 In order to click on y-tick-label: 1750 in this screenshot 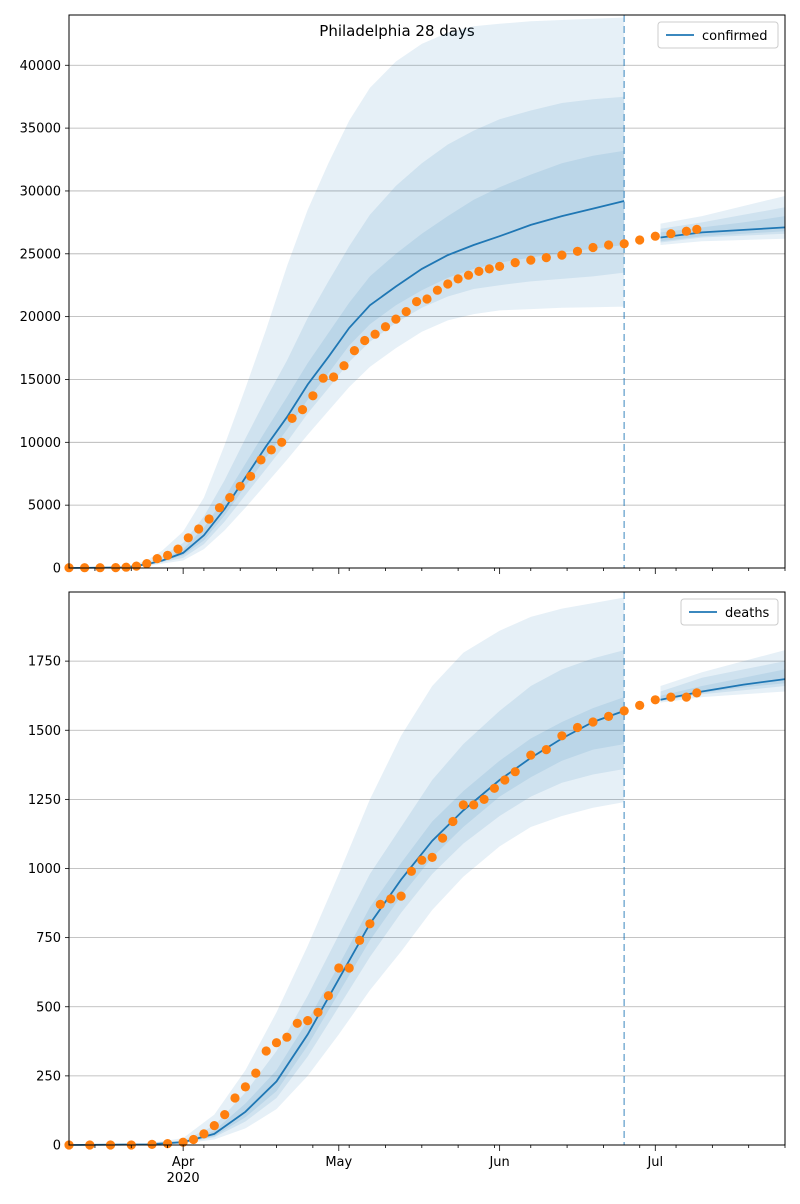, I will do `click(44, 662)`.